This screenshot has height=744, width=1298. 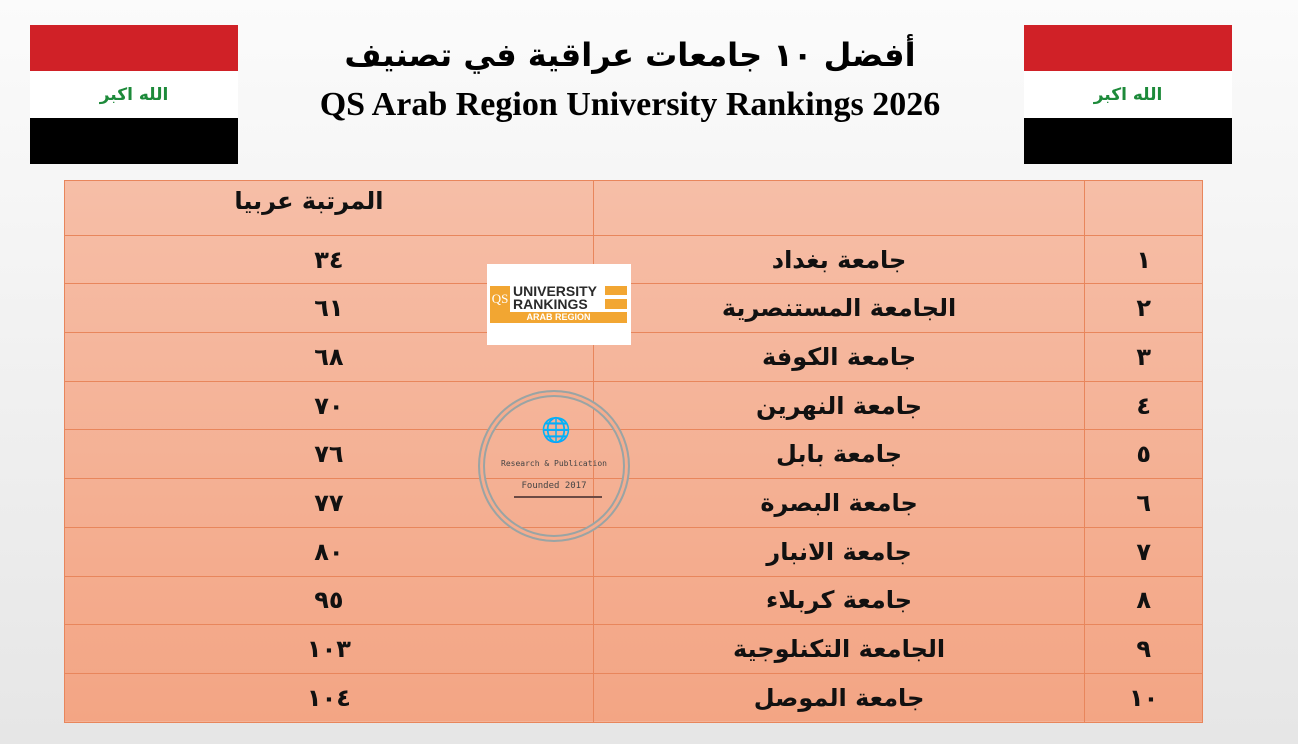 I want to click on watermark-line1: Research & Publication, so click(x=554, y=463).